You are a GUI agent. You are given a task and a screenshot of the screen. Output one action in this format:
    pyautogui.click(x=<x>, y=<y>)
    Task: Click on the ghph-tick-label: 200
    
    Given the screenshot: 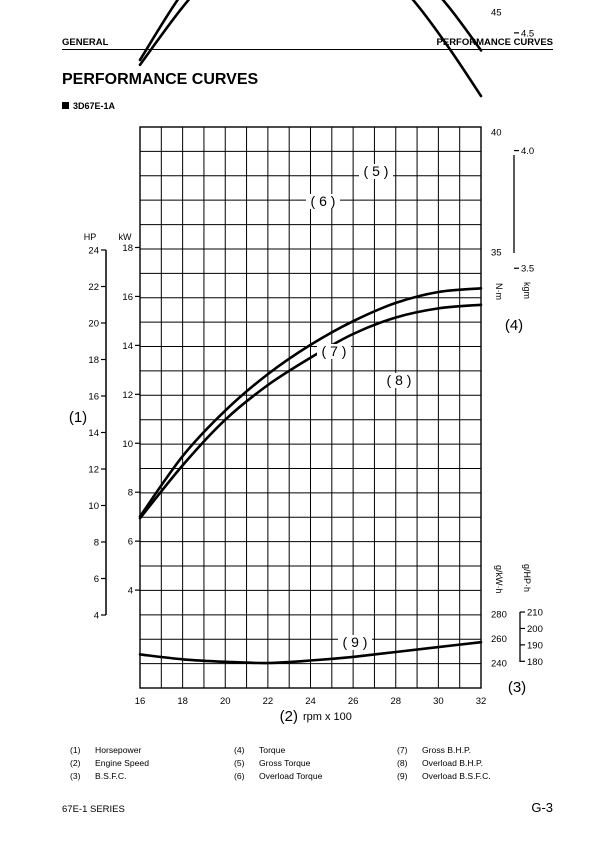 What is the action you would take?
    pyautogui.click(x=535, y=629)
    